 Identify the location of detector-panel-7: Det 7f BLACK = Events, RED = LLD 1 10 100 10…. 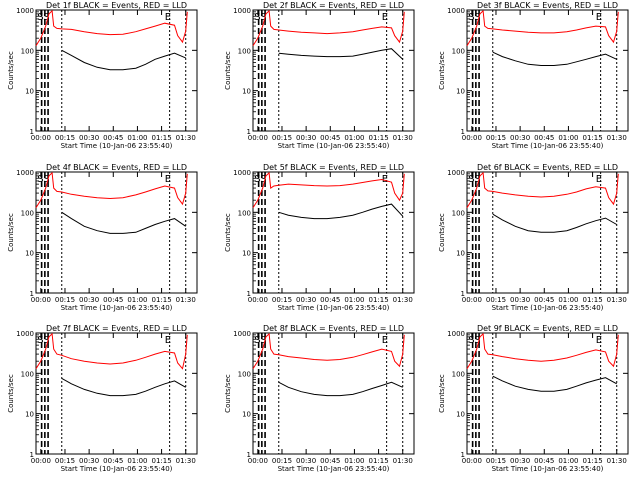
(102, 398).